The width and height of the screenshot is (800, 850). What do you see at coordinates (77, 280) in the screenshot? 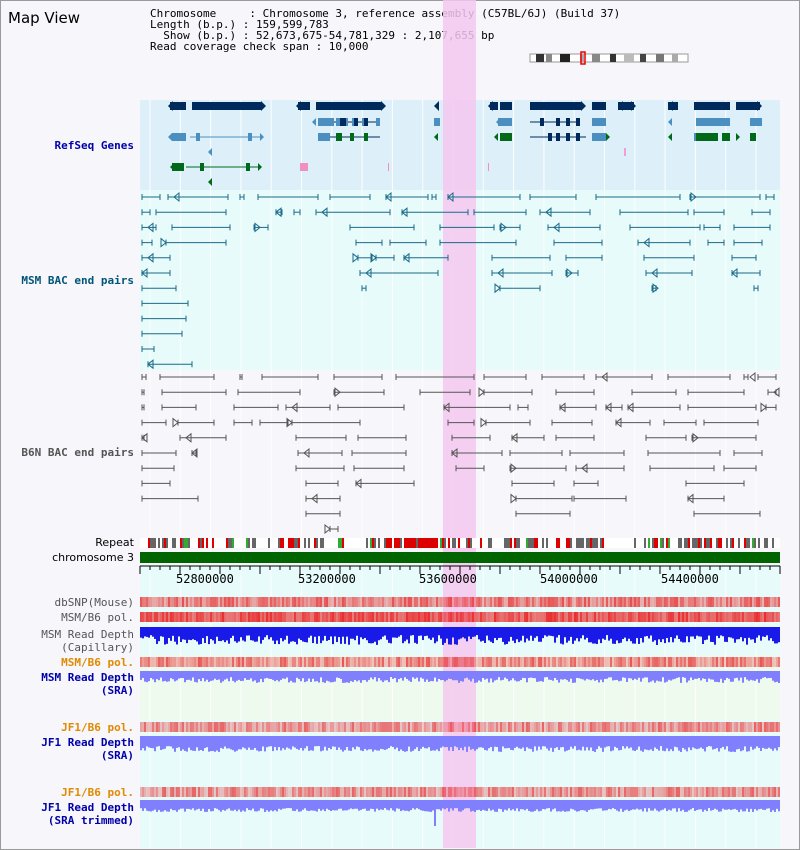
I see `track-label-msm-bac: MSM BAC end pairs` at bounding box center [77, 280].